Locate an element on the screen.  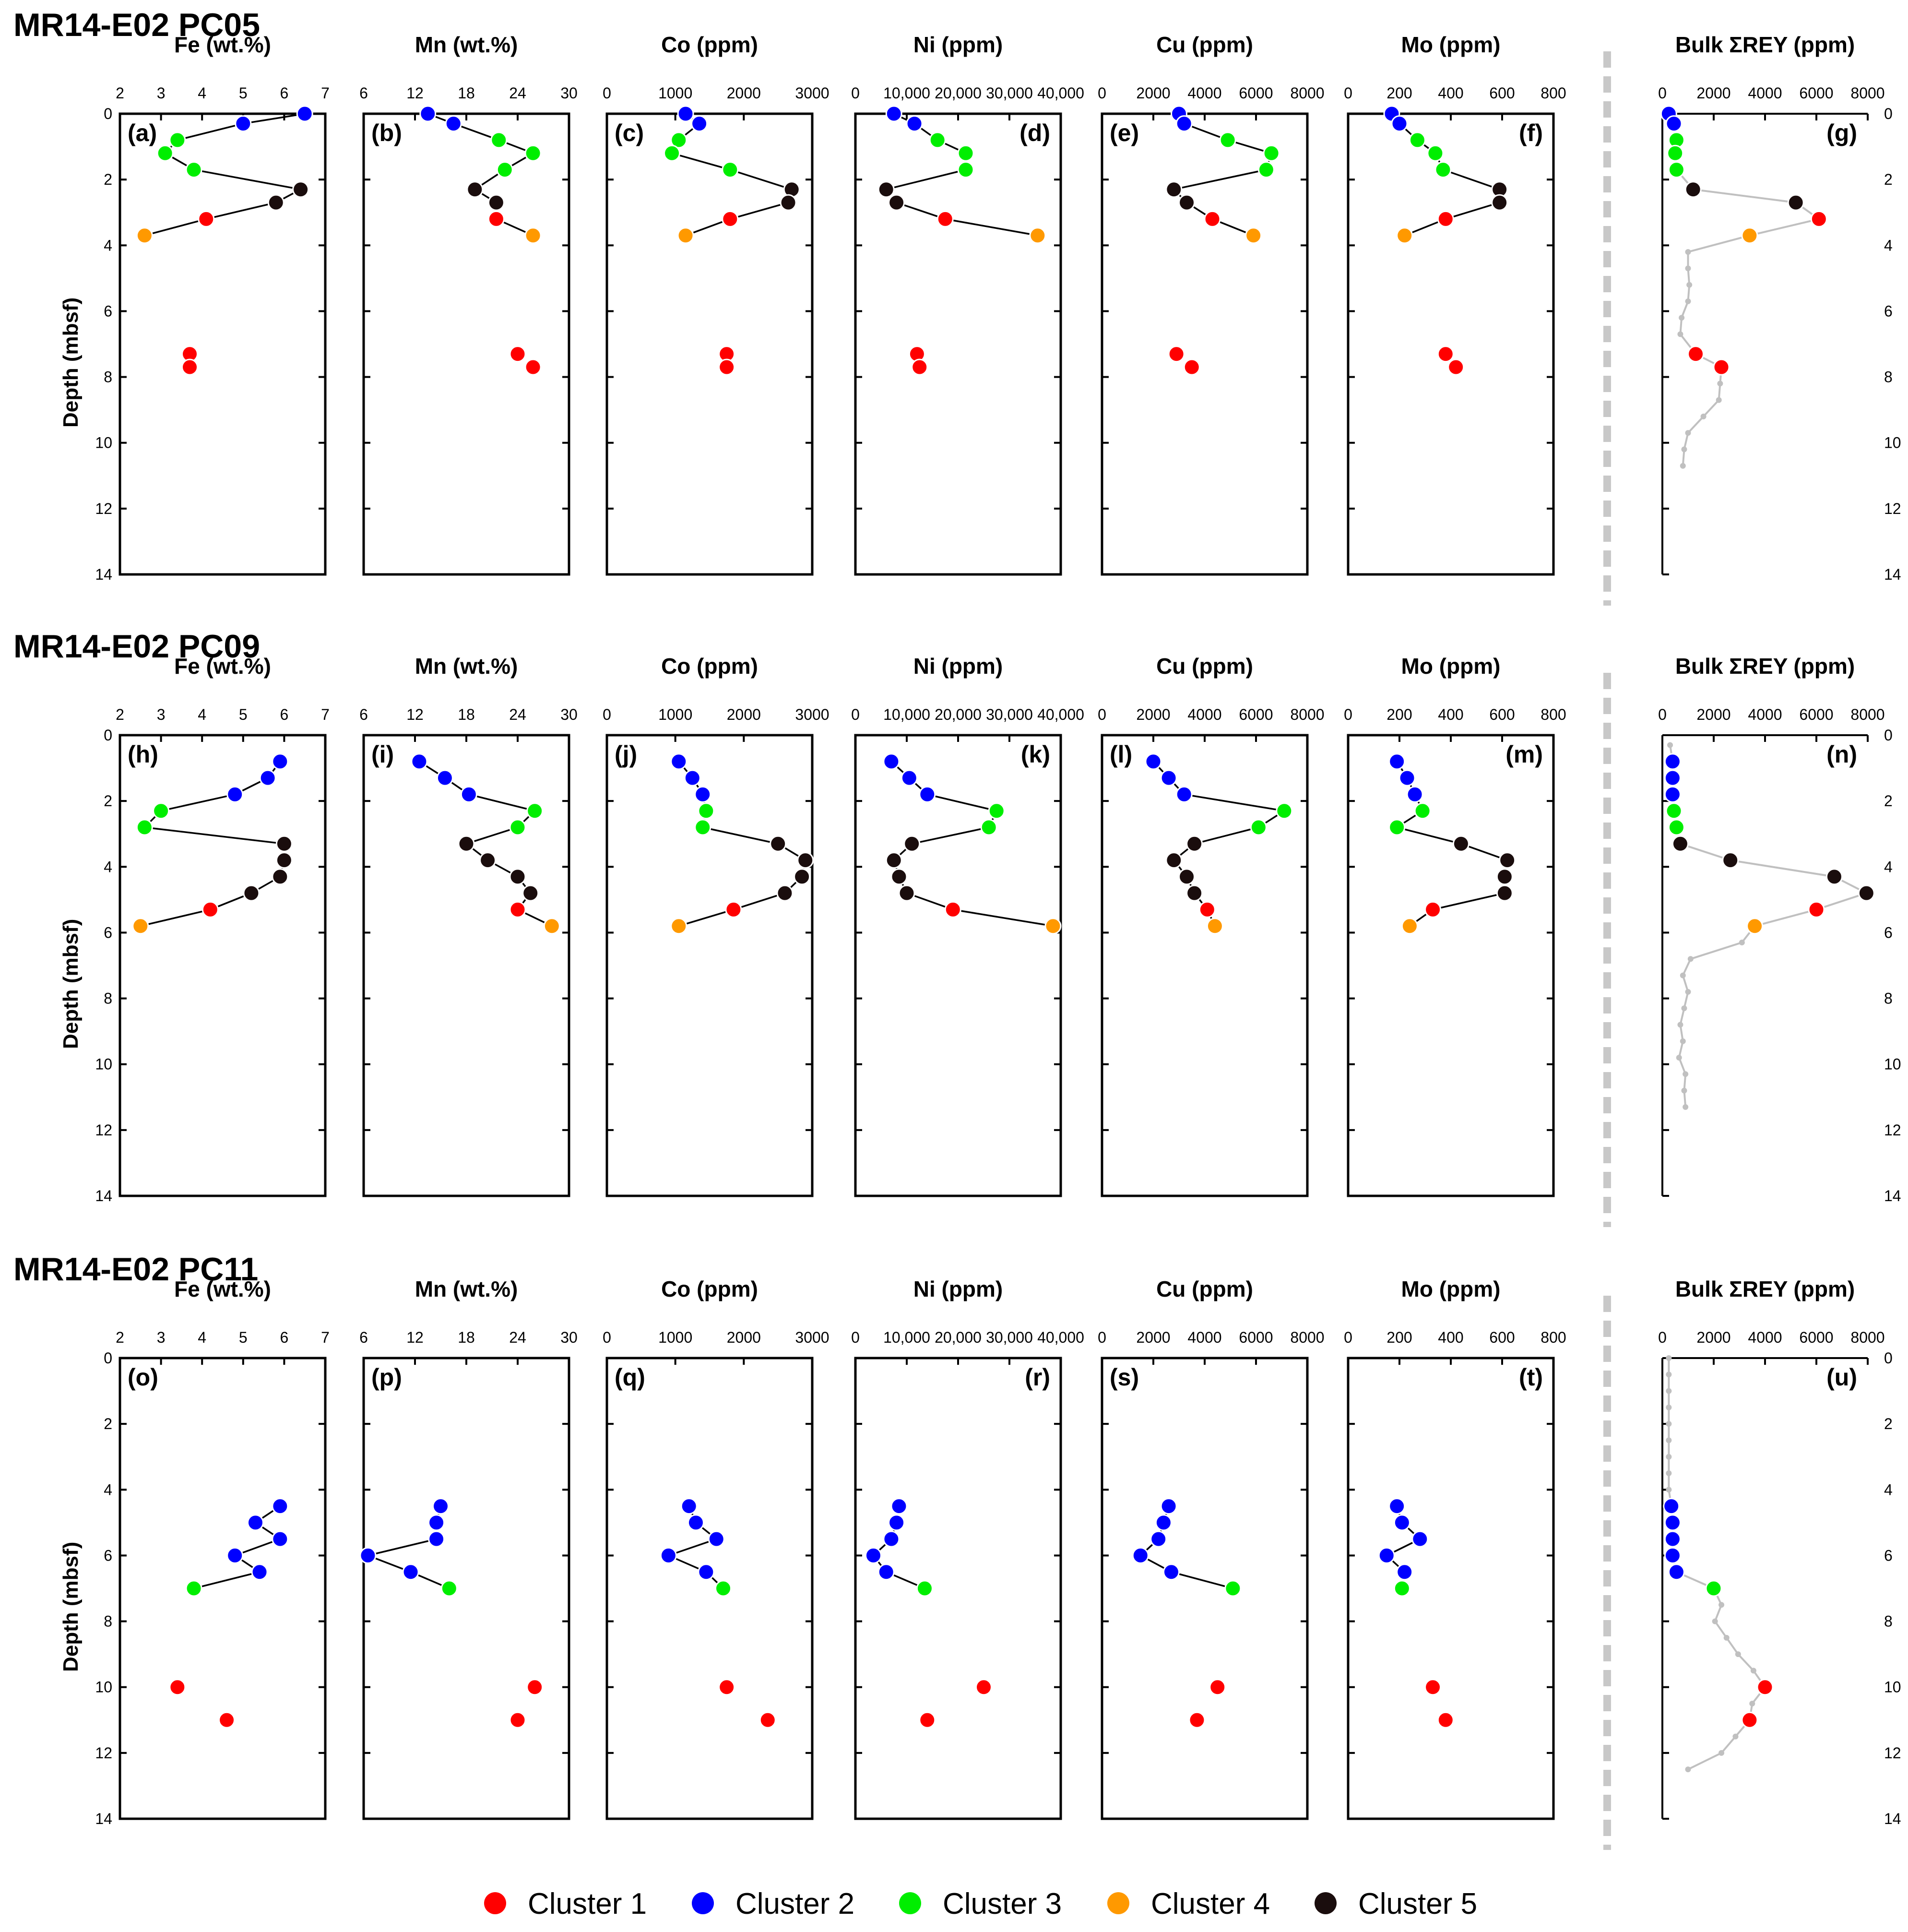
x-tick-label: 6000 is located at coordinates (1816, 93).